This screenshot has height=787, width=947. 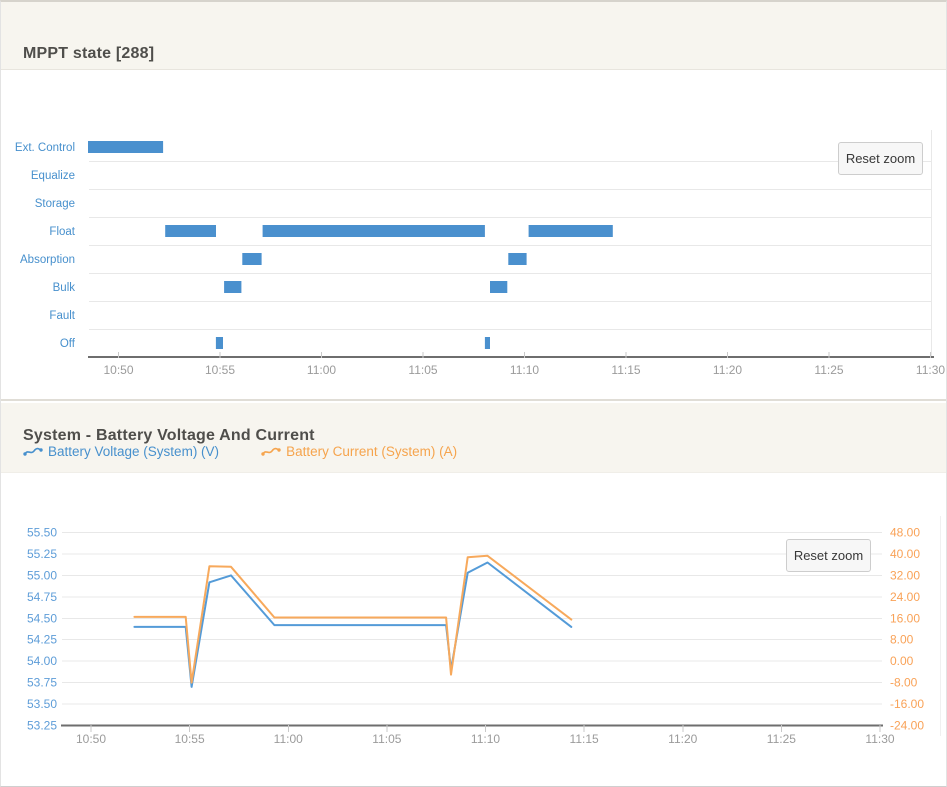 What do you see at coordinates (169, 435) in the screenshot?
I see `battery-panel-title: System - Battery Voltage And Current` at bounding box center [169, 435].